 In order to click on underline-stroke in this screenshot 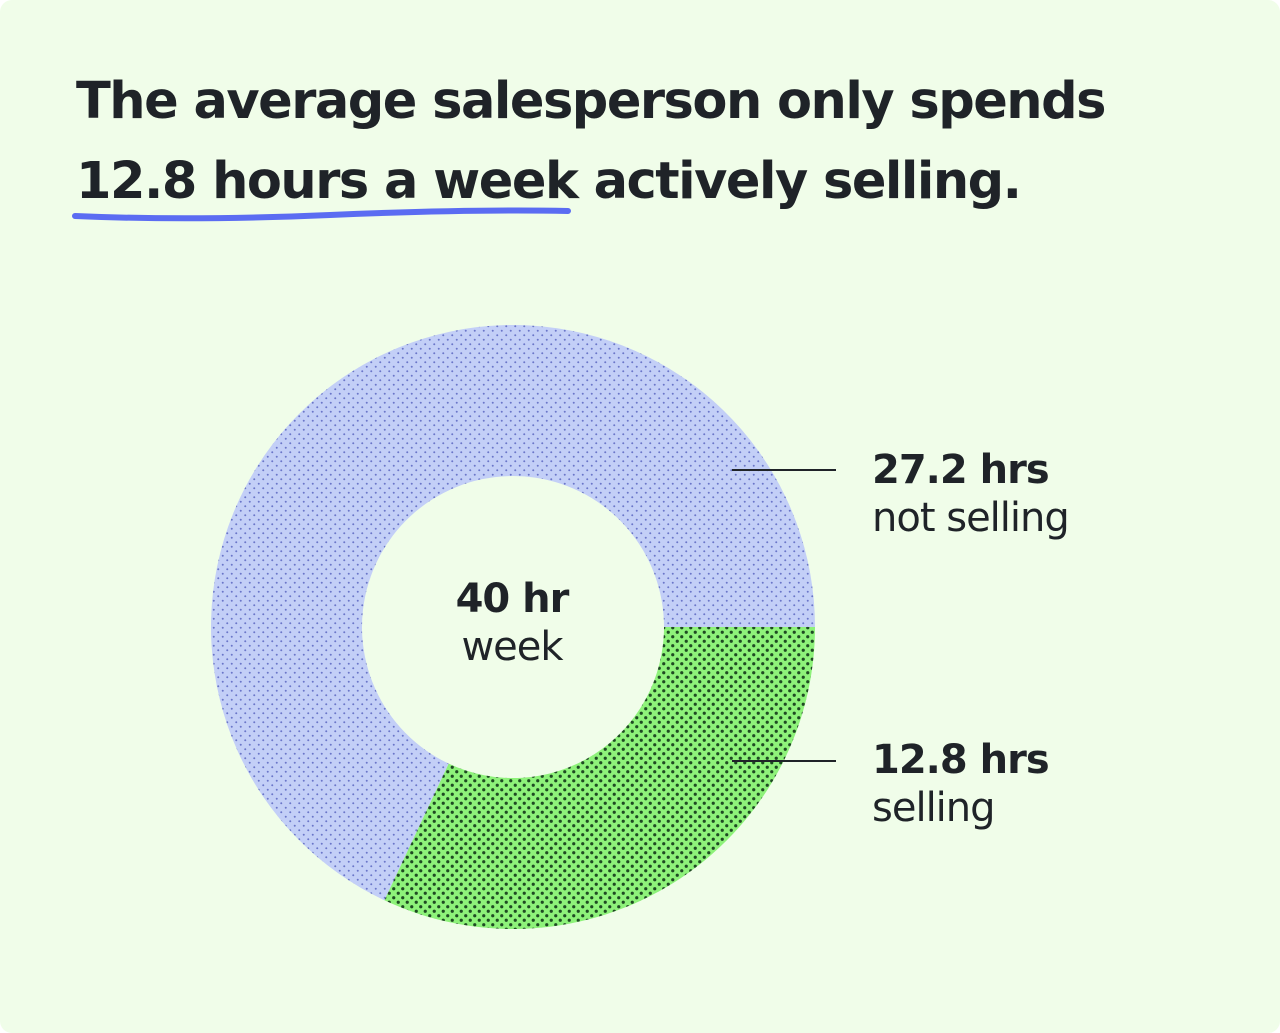, I will do `click(321, 214)`.